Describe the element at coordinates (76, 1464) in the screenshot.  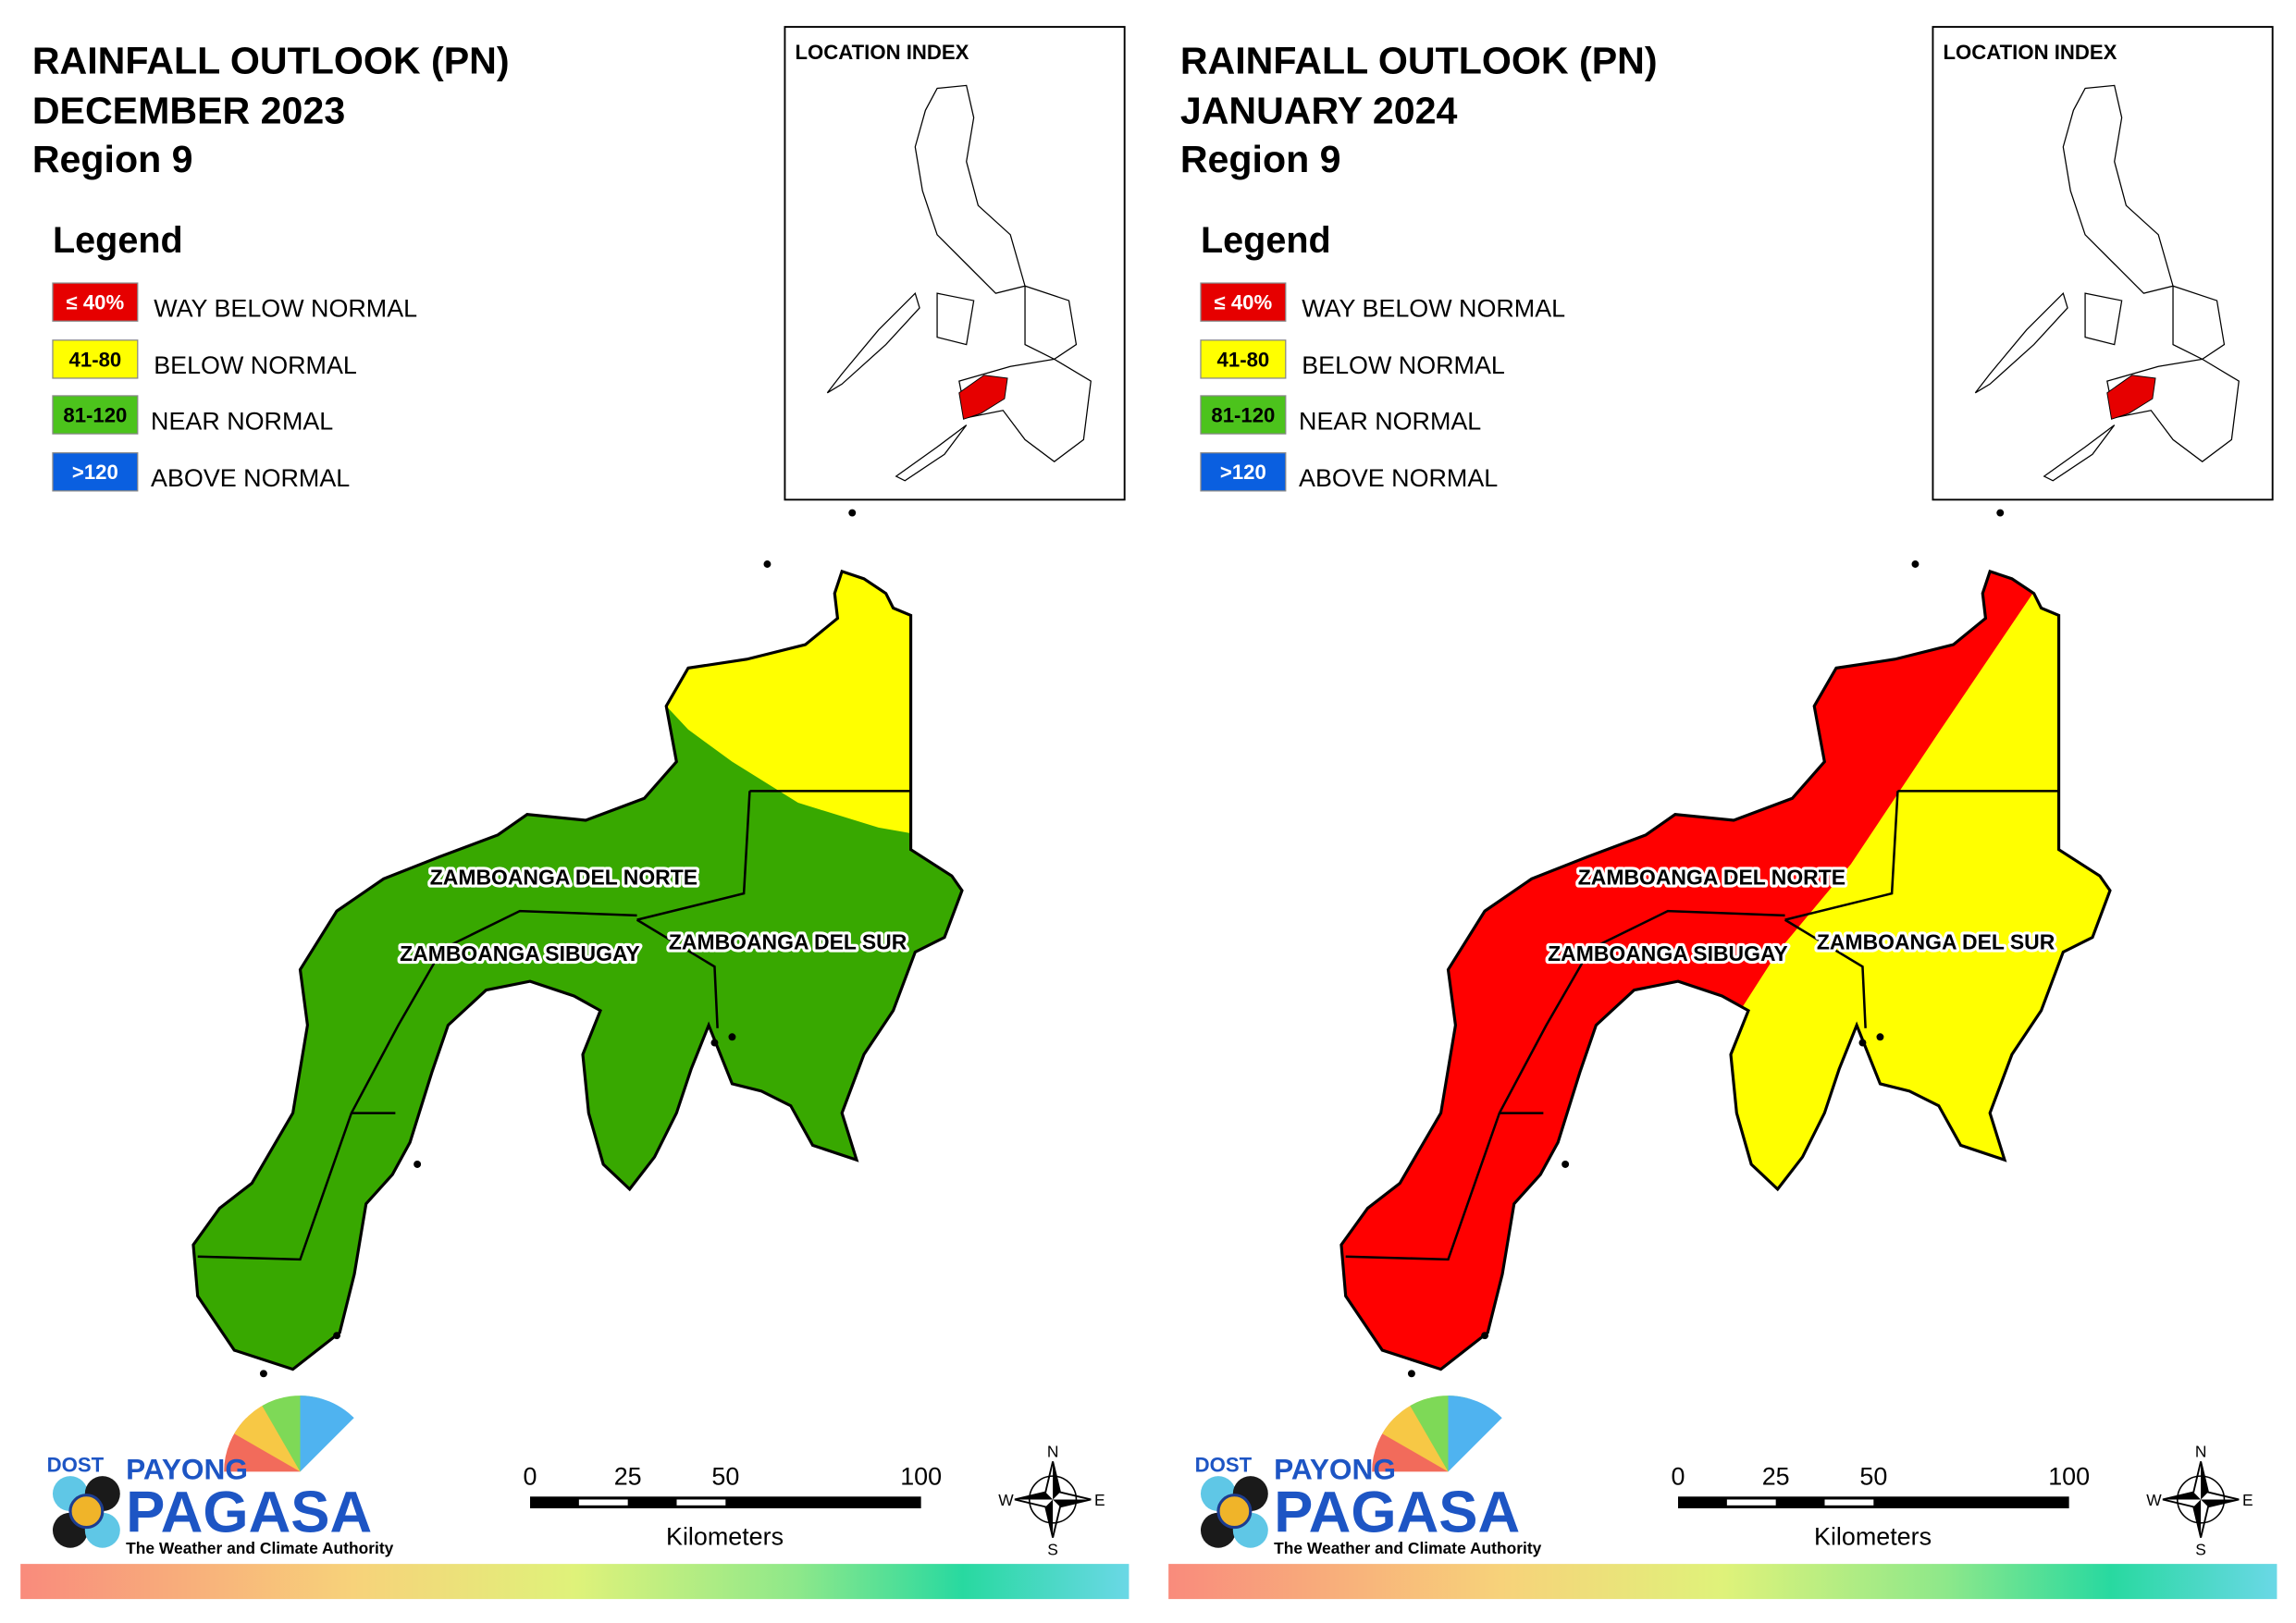
I see `logo-agency: DOST` at that location.